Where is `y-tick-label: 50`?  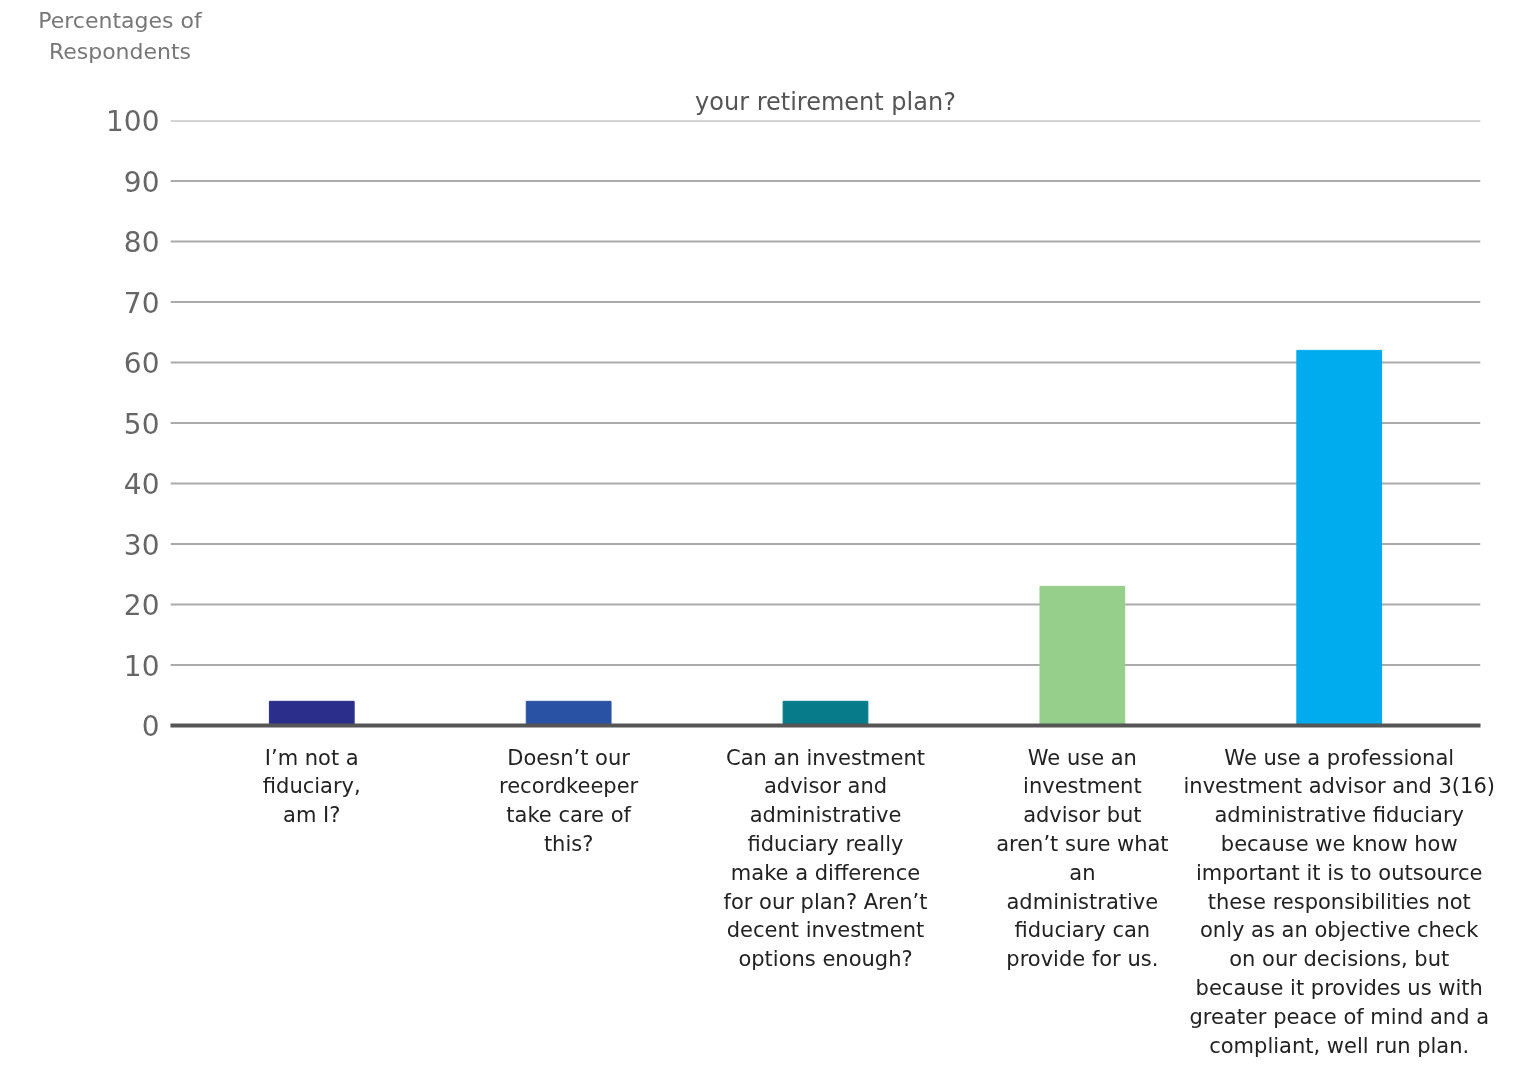 y-tick-label: 50 is located at coordinates (141, 424).